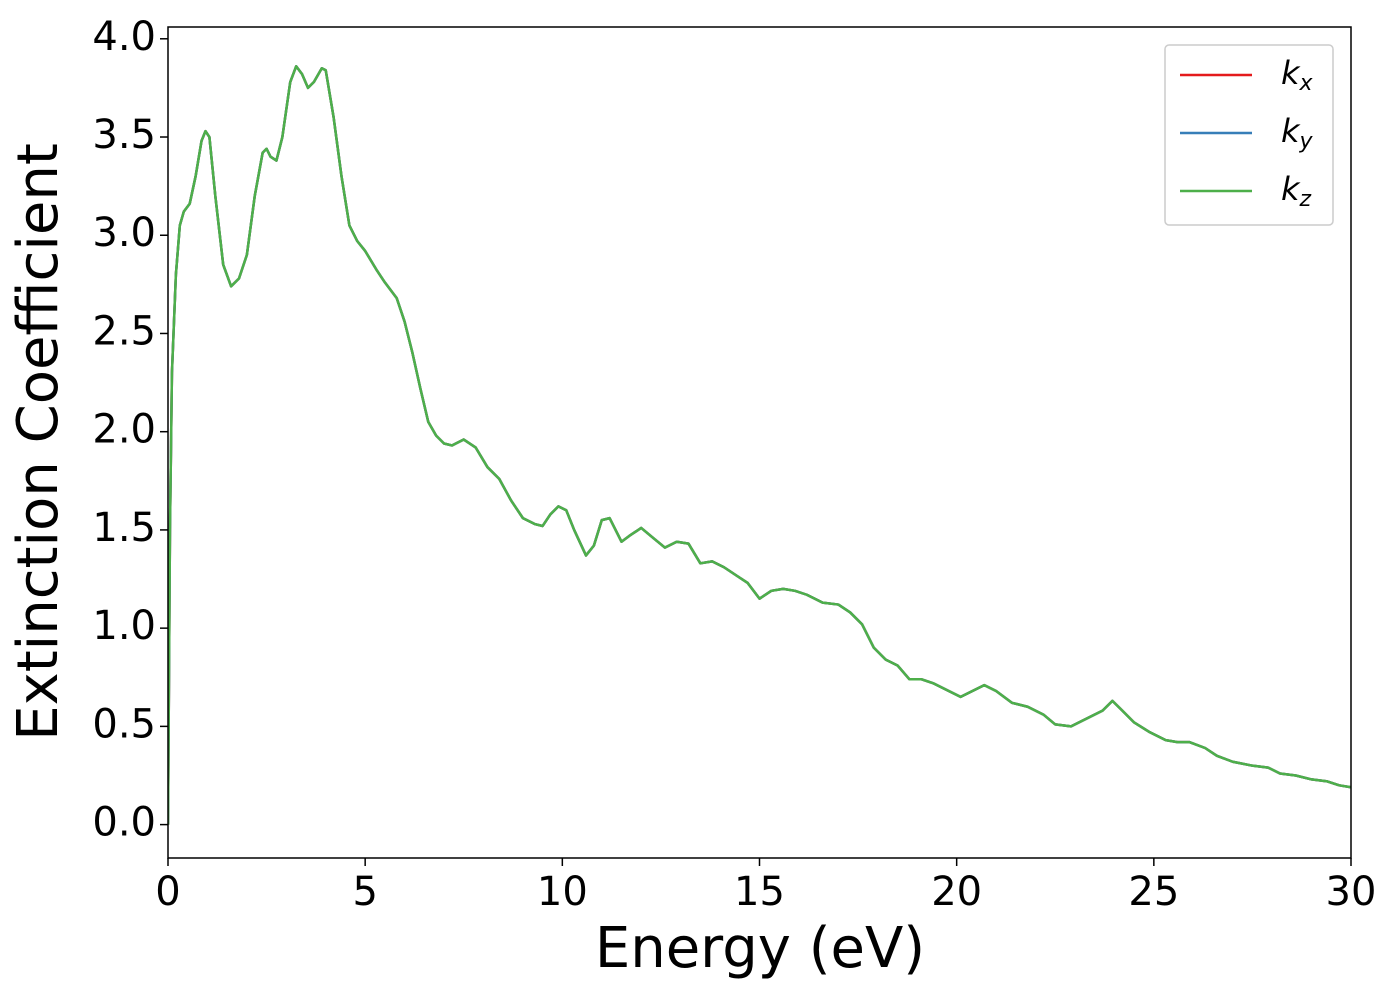 The image size is (1400, 1000). Describe the element at coordinates (562, 892) in the screenshot. I see `x-tick-label: 10` at that location.